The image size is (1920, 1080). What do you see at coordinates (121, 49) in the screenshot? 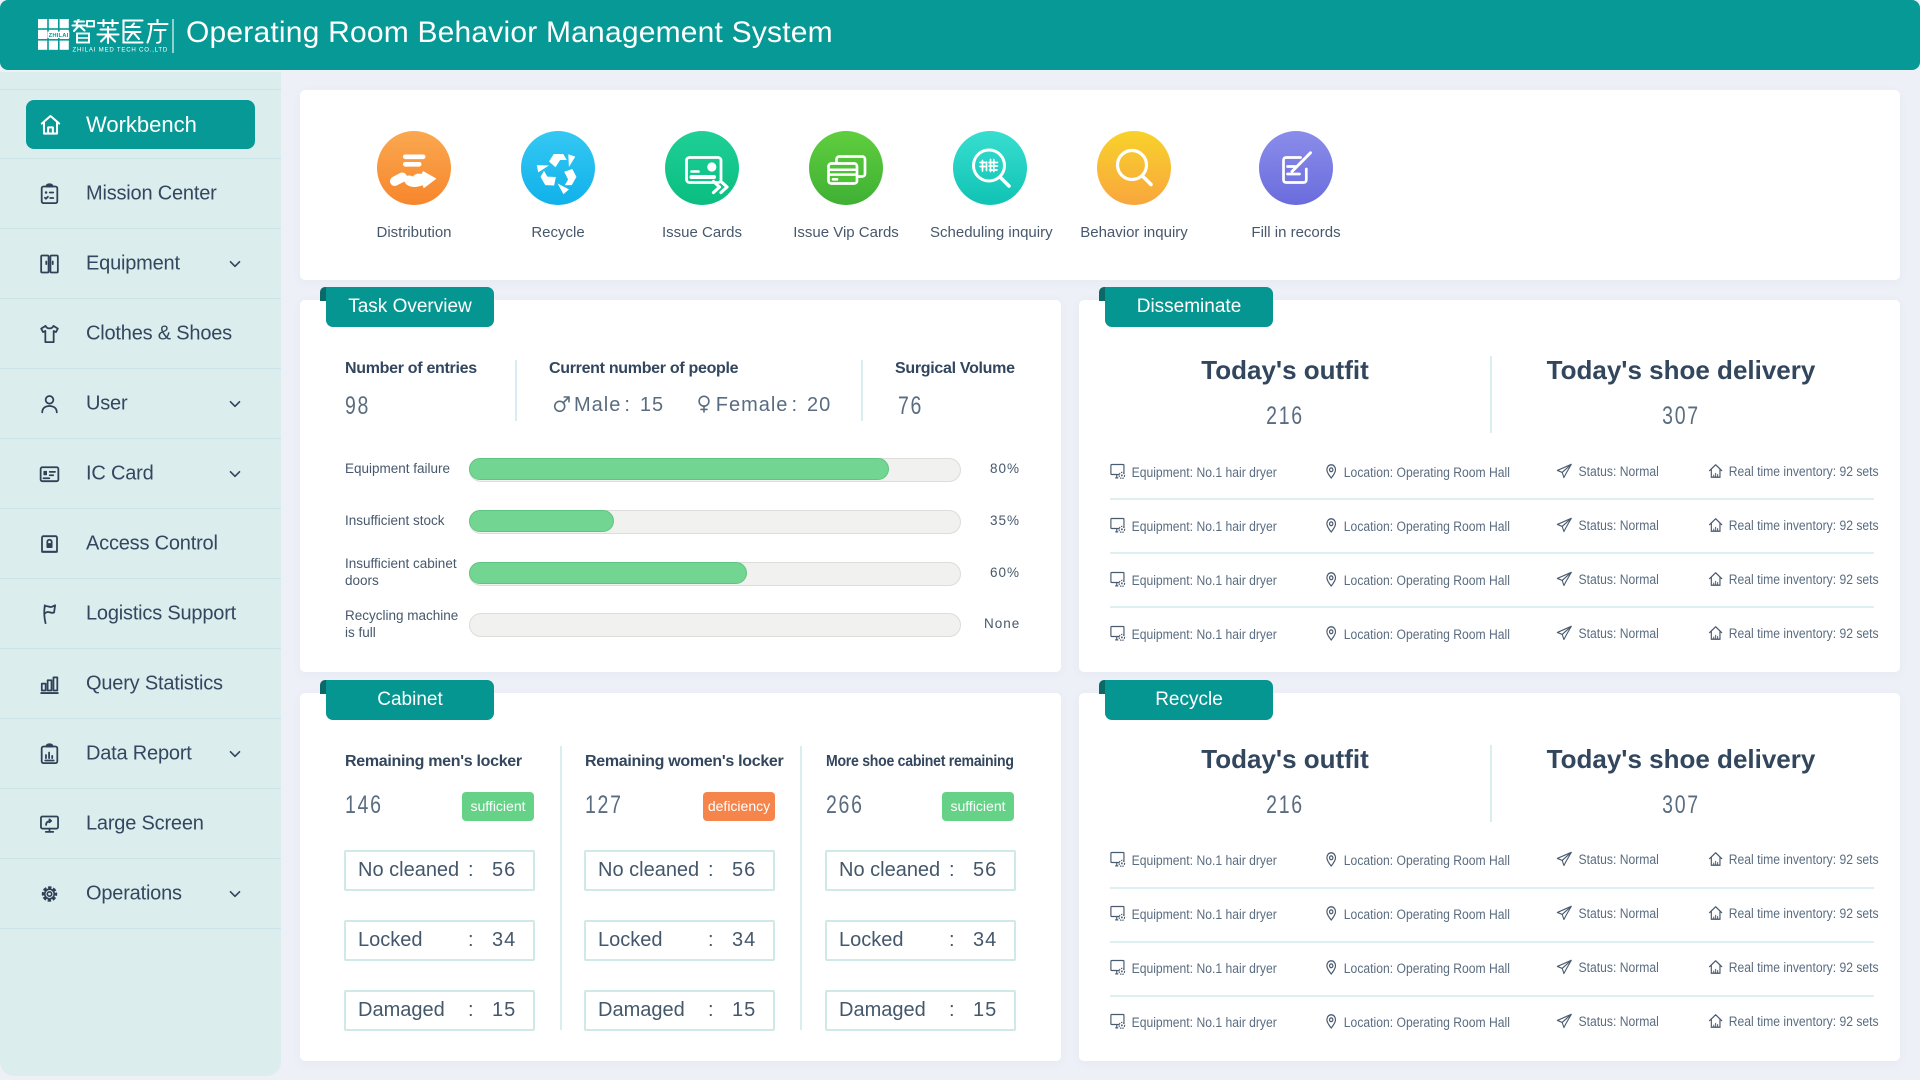
I see `svg-text: ZHILAI MED TECH CO.,LTD` at bounding box center [121, 49].